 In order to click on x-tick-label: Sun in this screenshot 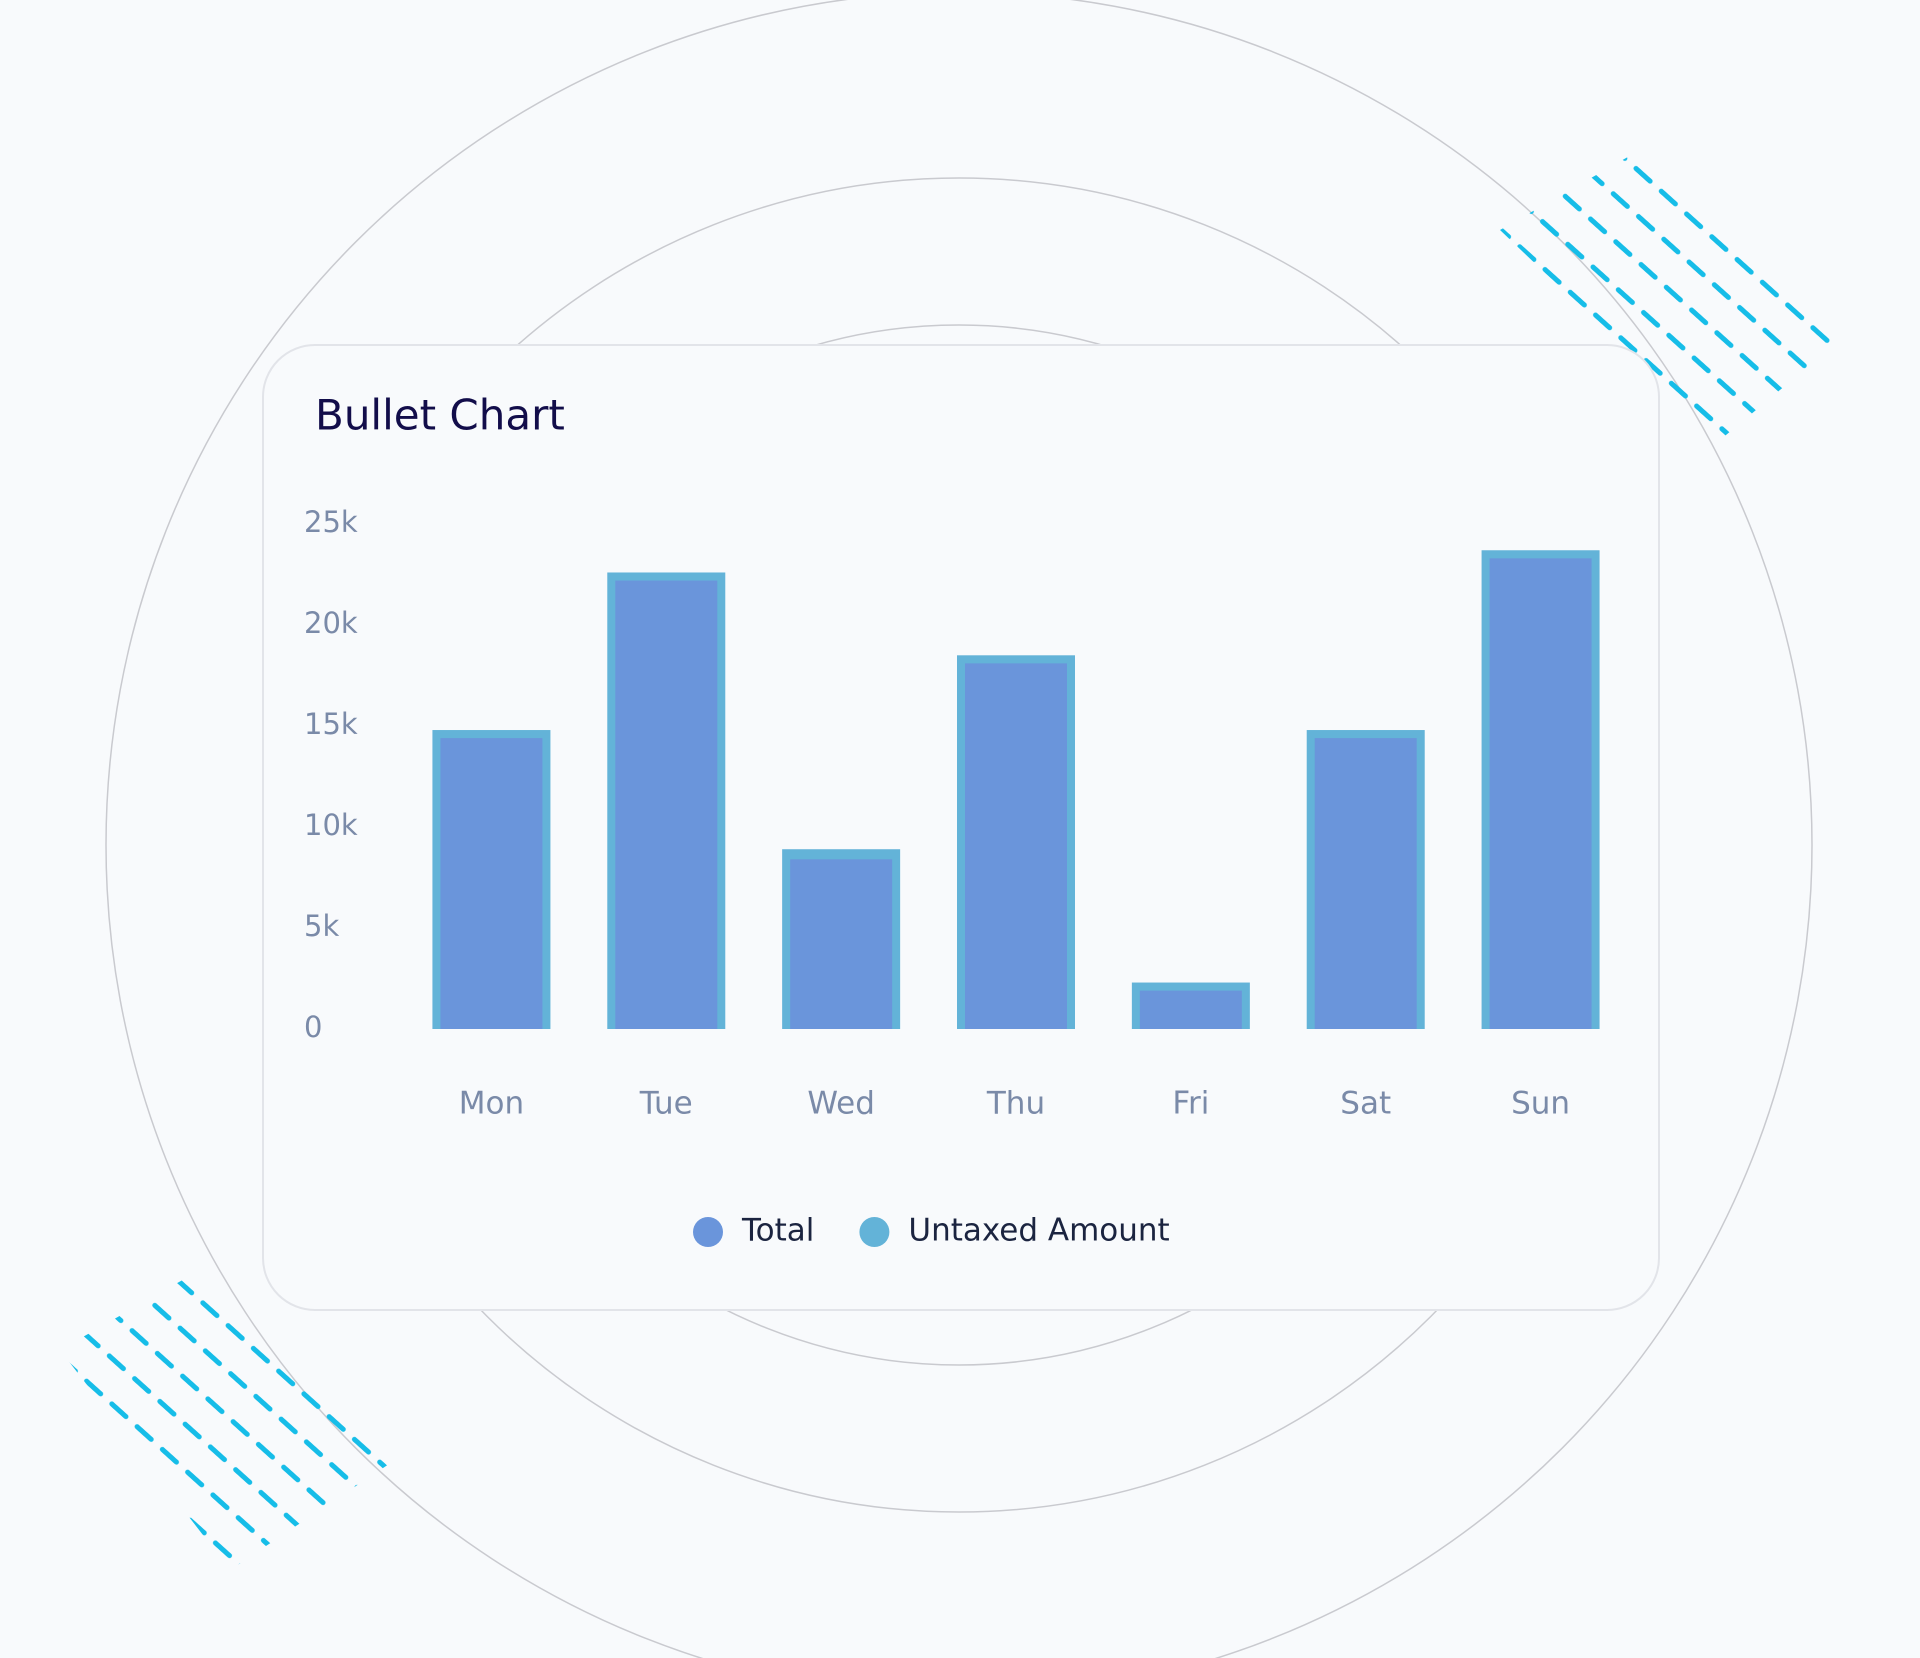, I will do `click(1540, 1104)`.